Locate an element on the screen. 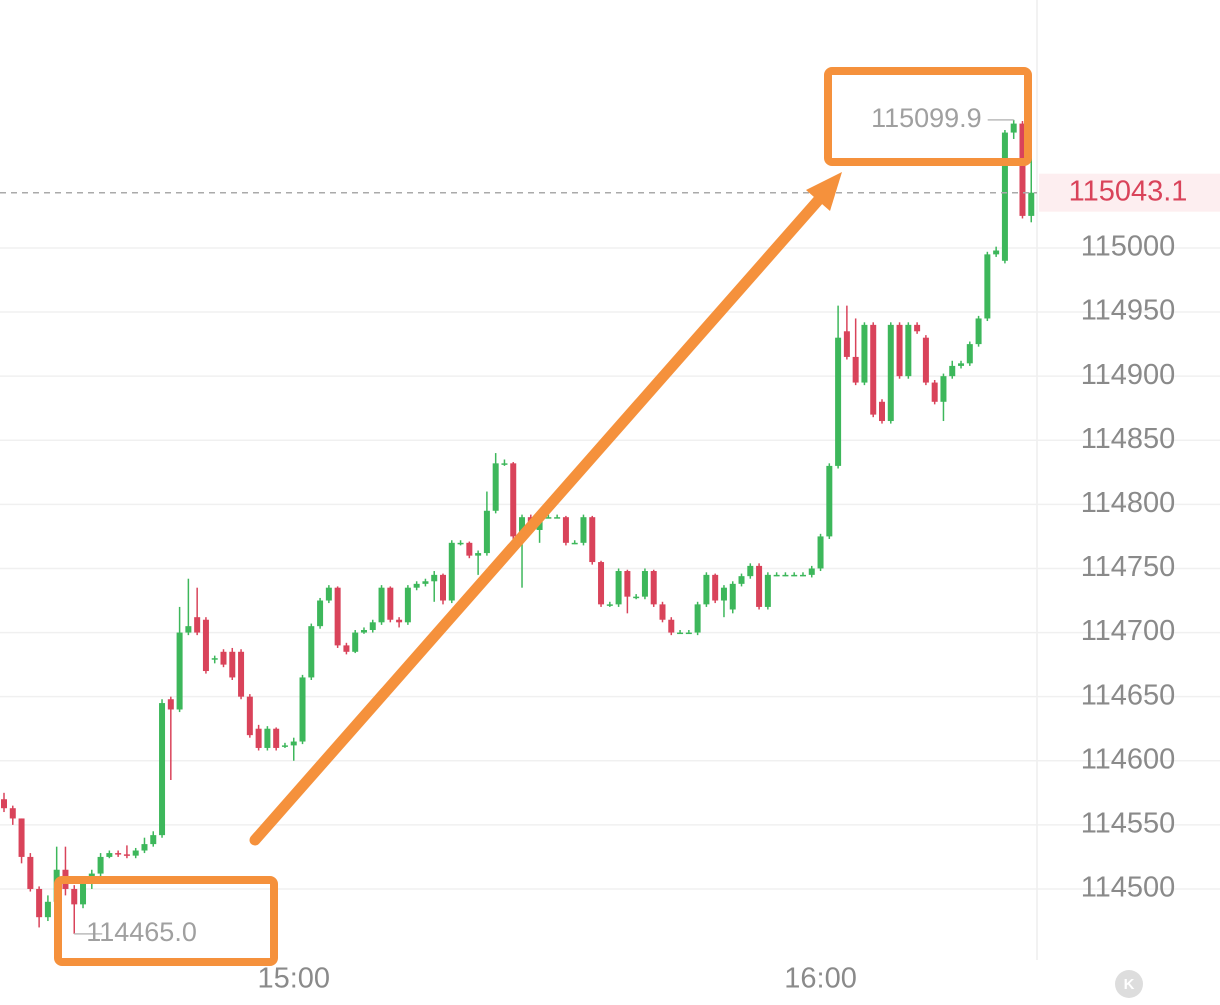 This screenshot has height=1005, width=1220. max-label: 115099.9 is located at coordinates (926, 118).